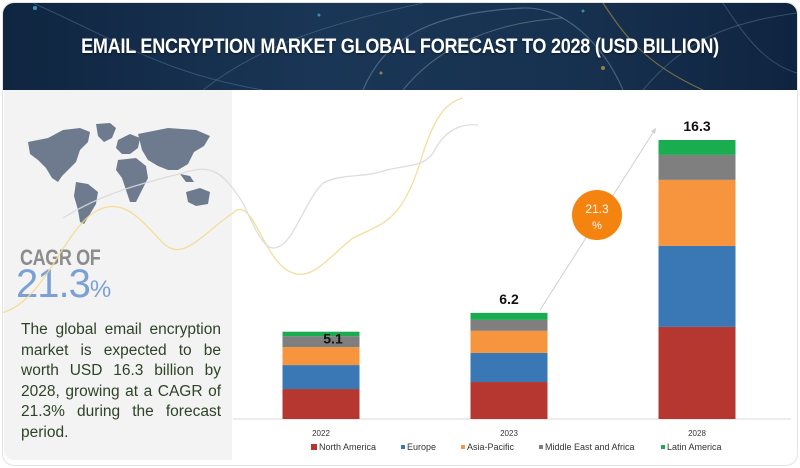 The image size is (800, 468). I want to click on cagr-bubble-value: 21.3, so click(597, 209).